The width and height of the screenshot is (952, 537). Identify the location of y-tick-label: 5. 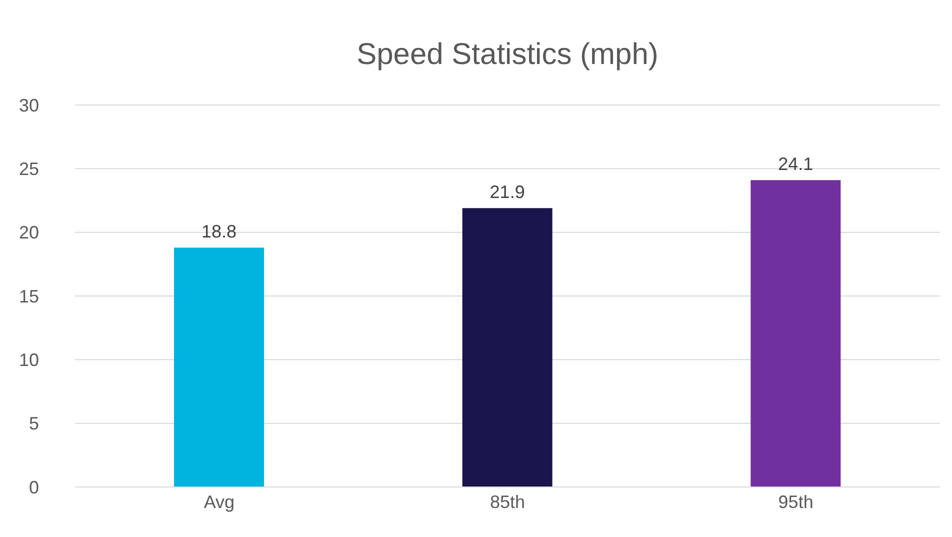
(33, 424).